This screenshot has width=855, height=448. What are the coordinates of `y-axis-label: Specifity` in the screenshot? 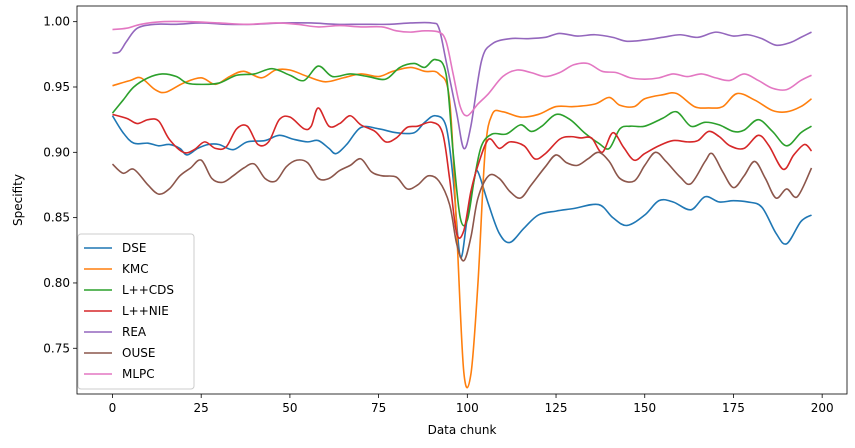 It's located at (18, 200).